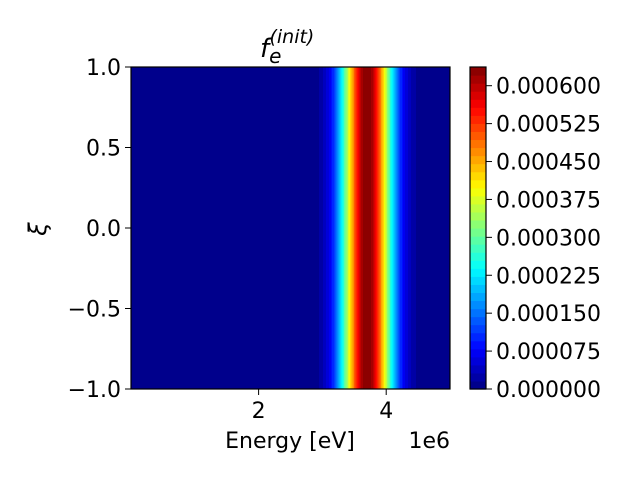 Image resolution: width=640 pixels, height=480 pixels. I want to click on y-axis-label: ξ, so click(38, 229).